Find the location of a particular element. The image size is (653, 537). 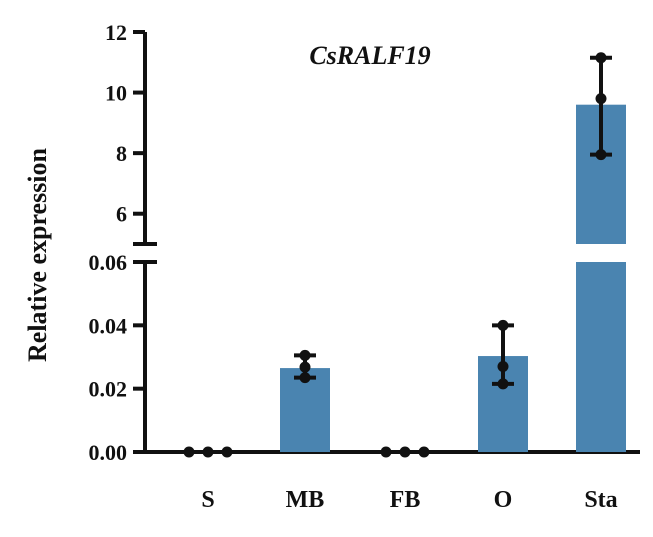

x-tick-label: MB is located at coordinates (305, 500).